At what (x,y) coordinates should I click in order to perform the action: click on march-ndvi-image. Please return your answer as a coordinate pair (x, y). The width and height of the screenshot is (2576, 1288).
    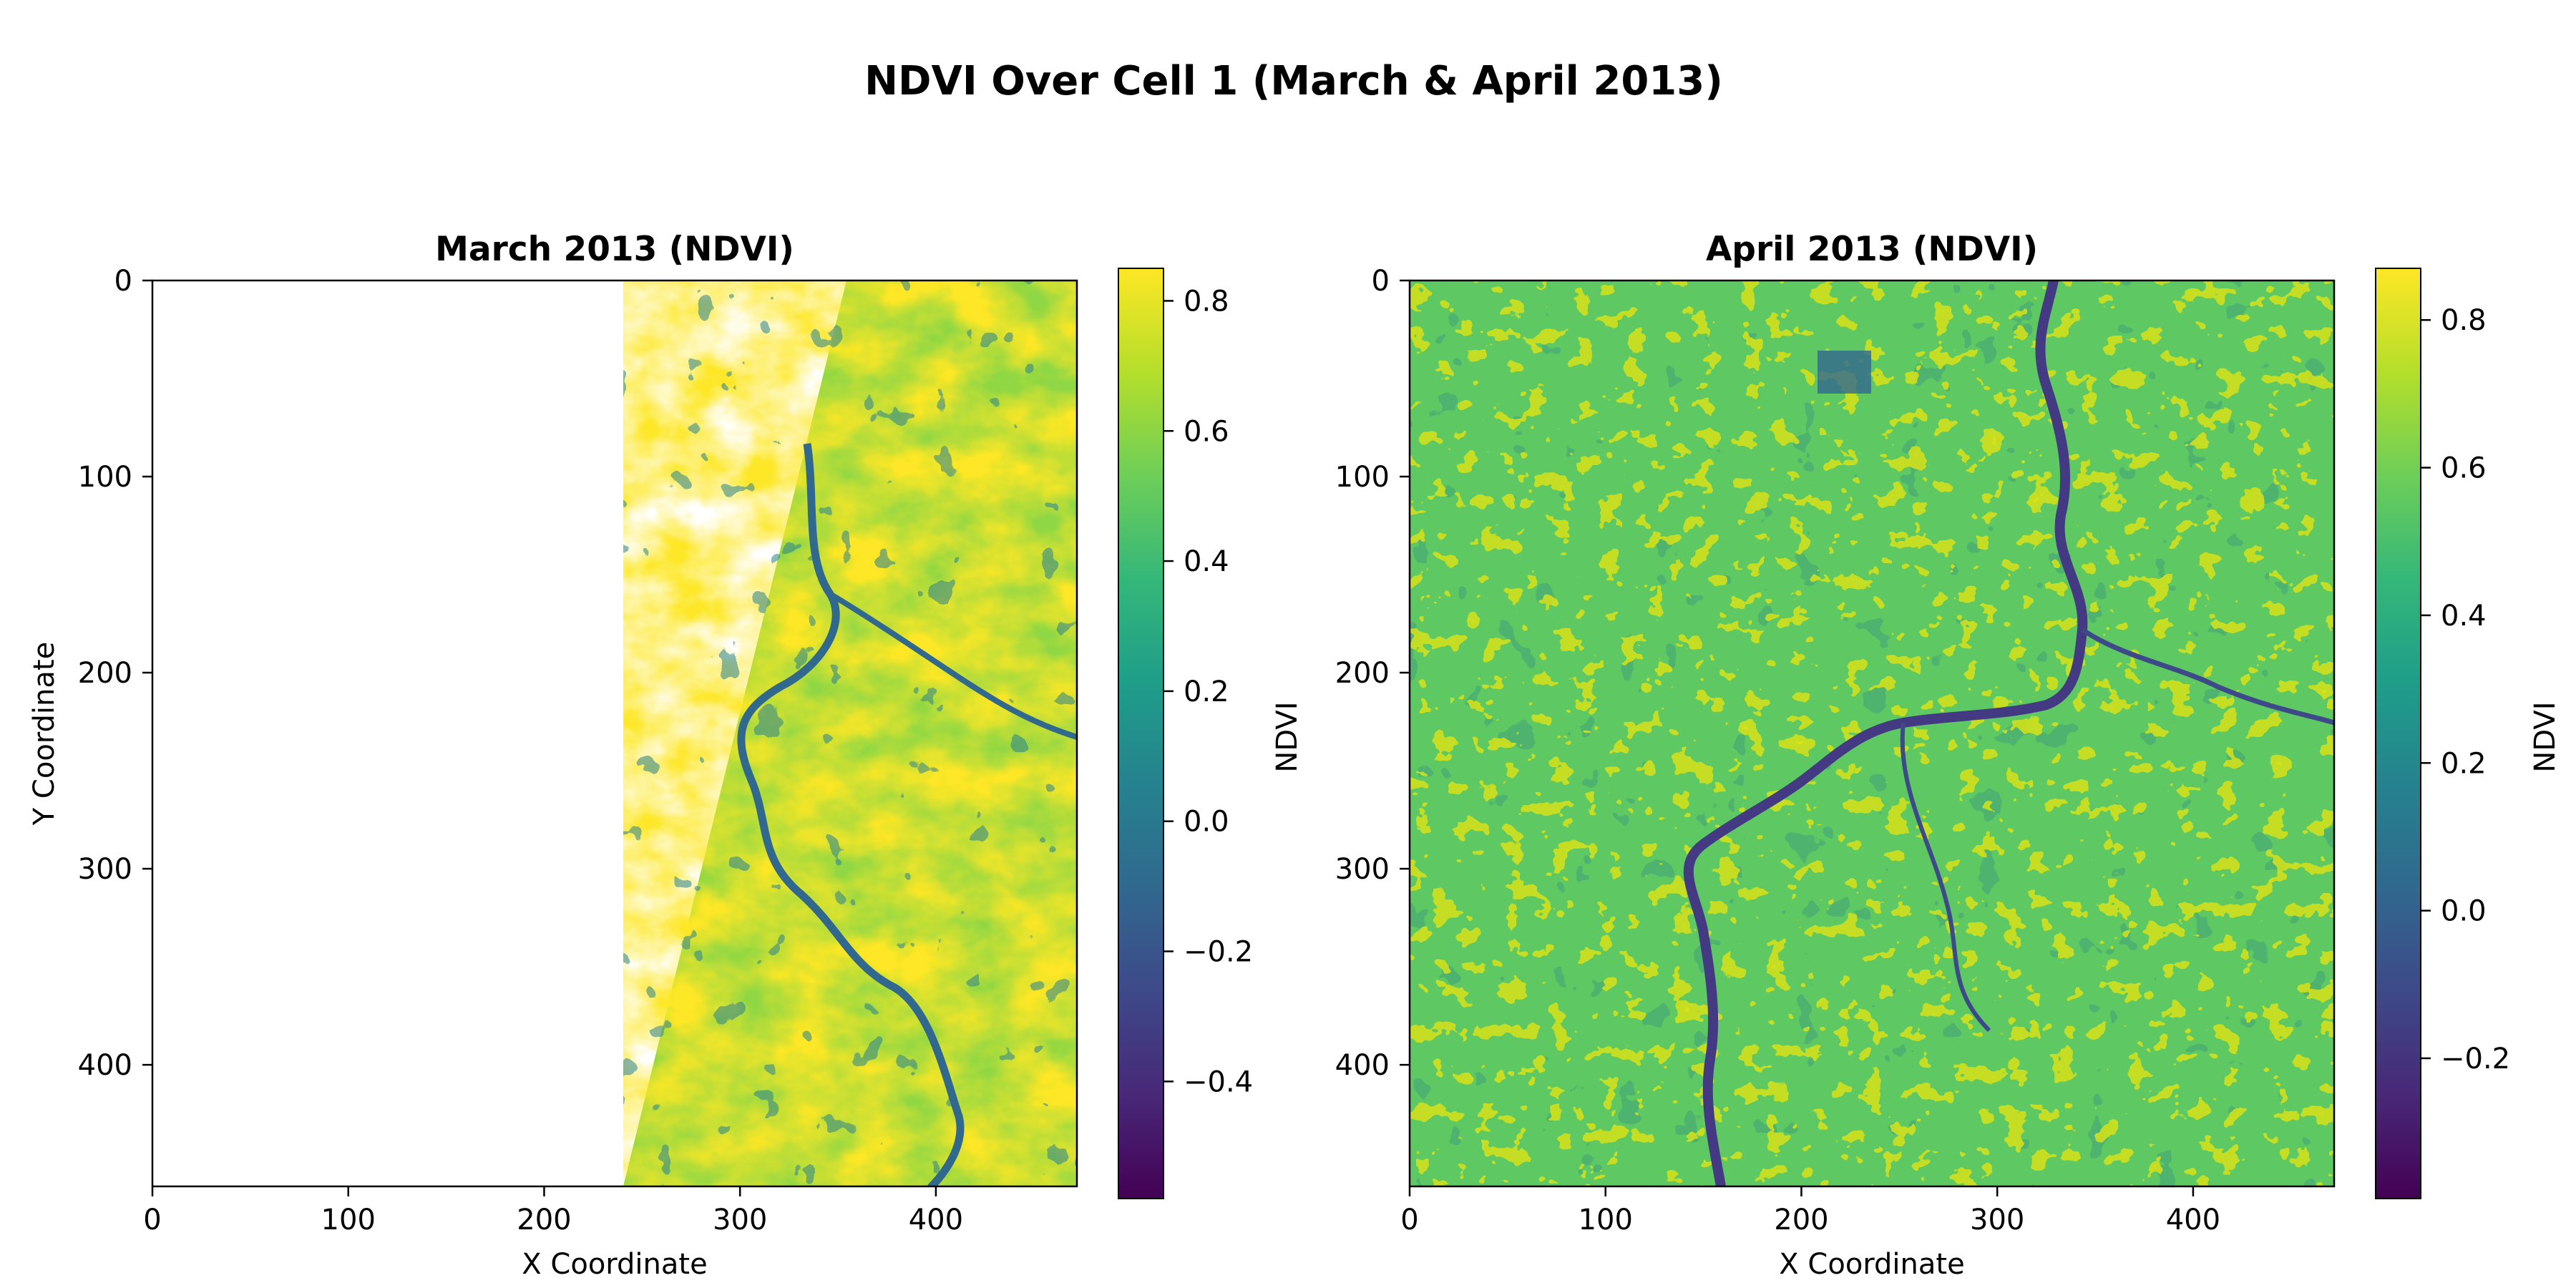
    Looking at the image, I should click on (850, 733).